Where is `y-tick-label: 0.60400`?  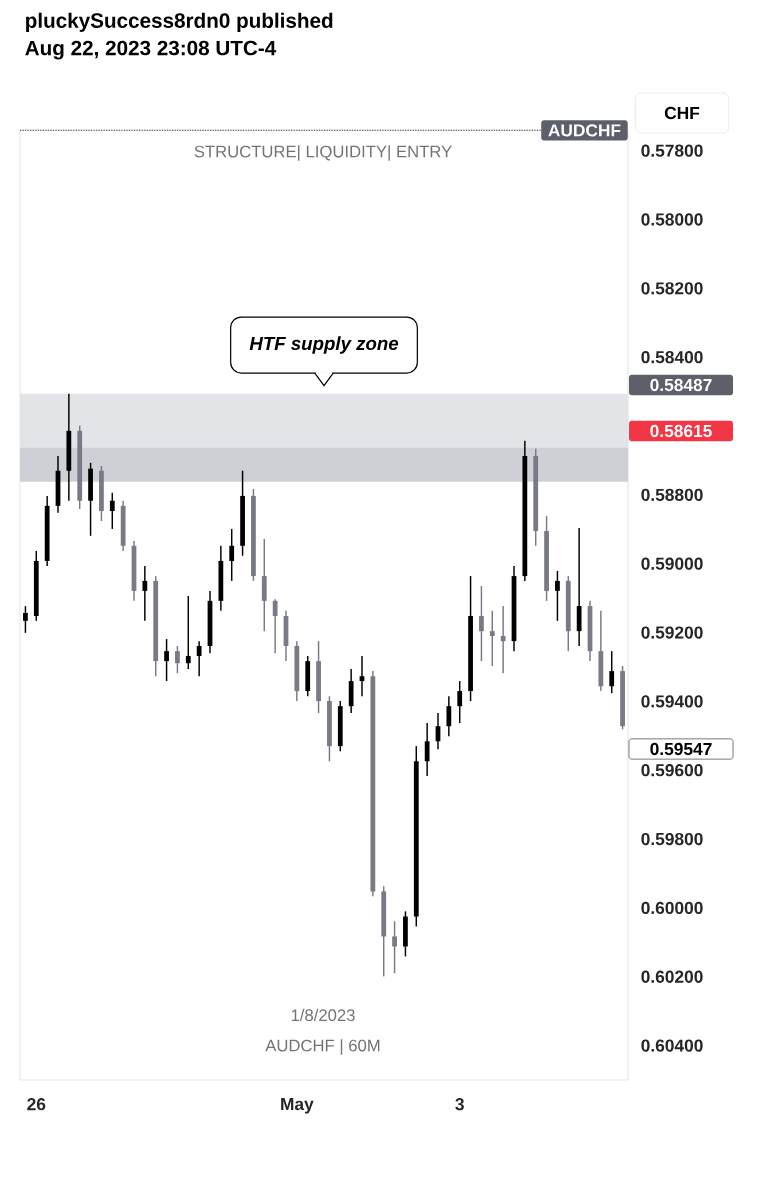
y-tick-label: 0.60400 is located at coordinates (672, 1045).